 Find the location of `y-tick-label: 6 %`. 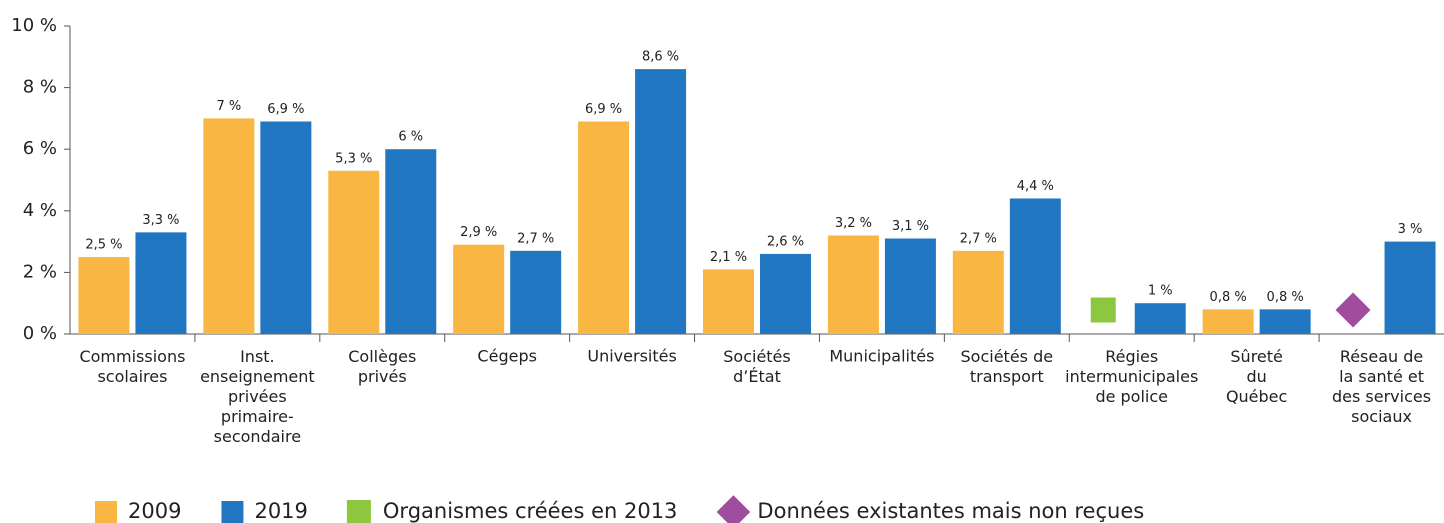

y-tick-label: 6 % is located at coordinates (40, 148).